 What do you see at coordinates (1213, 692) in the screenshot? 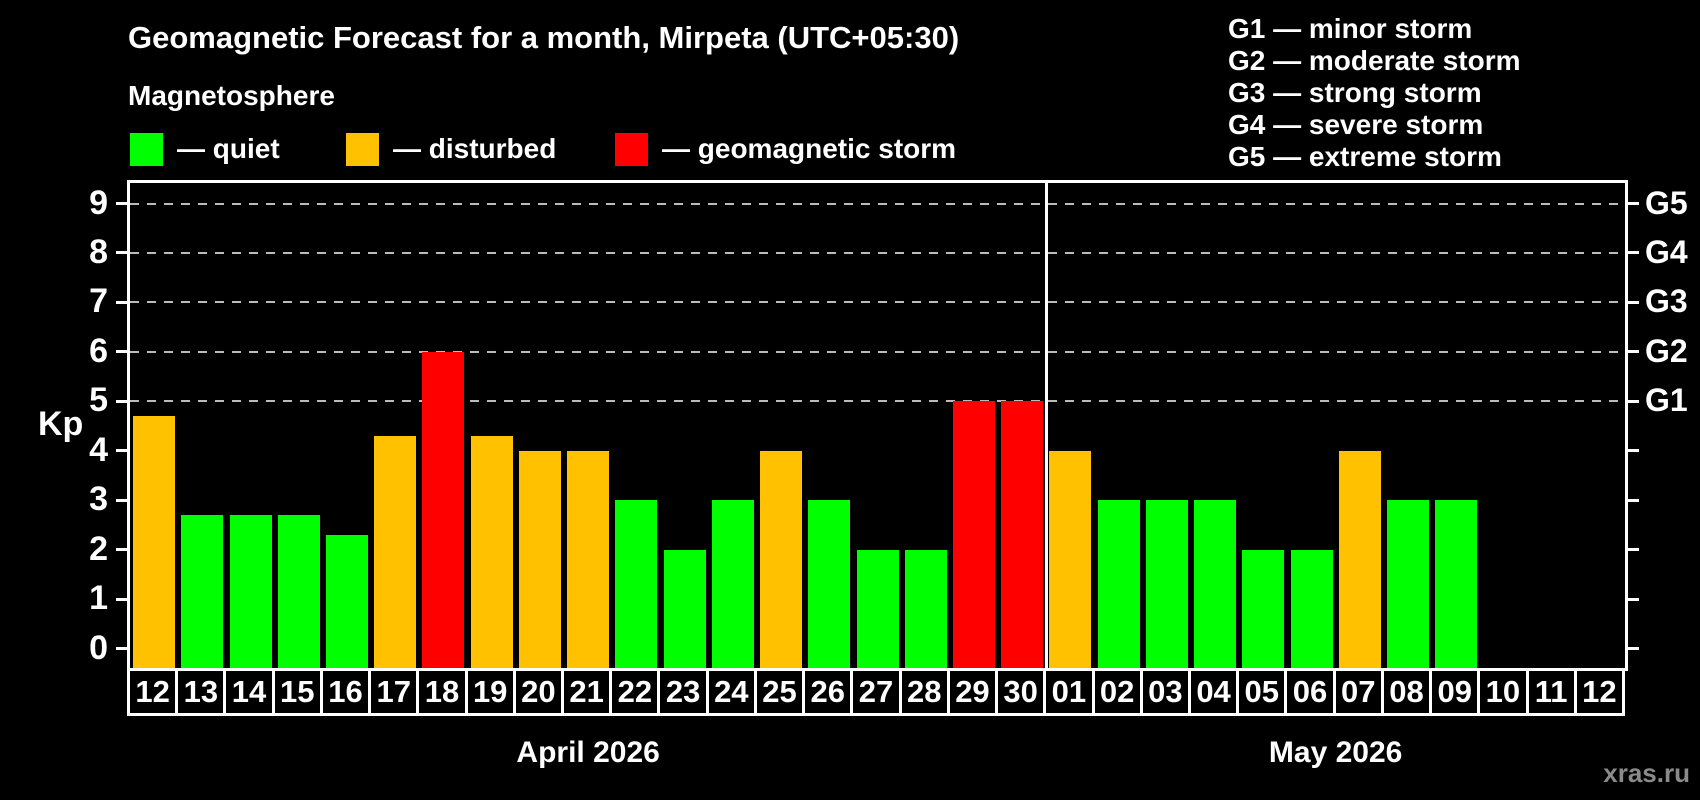
I see `day-label-may-04: 04` at bounding box center [1213, 692].